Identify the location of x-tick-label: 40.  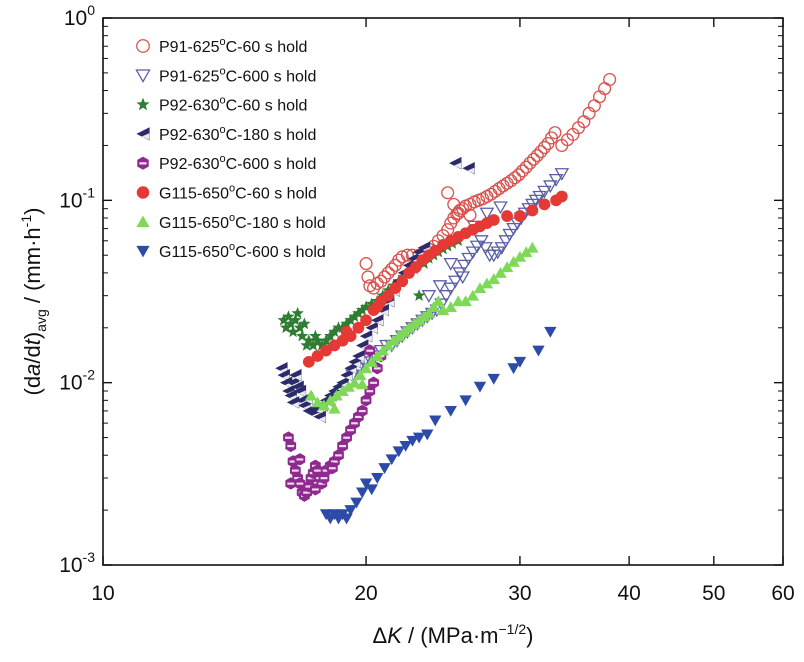
(628, 593).